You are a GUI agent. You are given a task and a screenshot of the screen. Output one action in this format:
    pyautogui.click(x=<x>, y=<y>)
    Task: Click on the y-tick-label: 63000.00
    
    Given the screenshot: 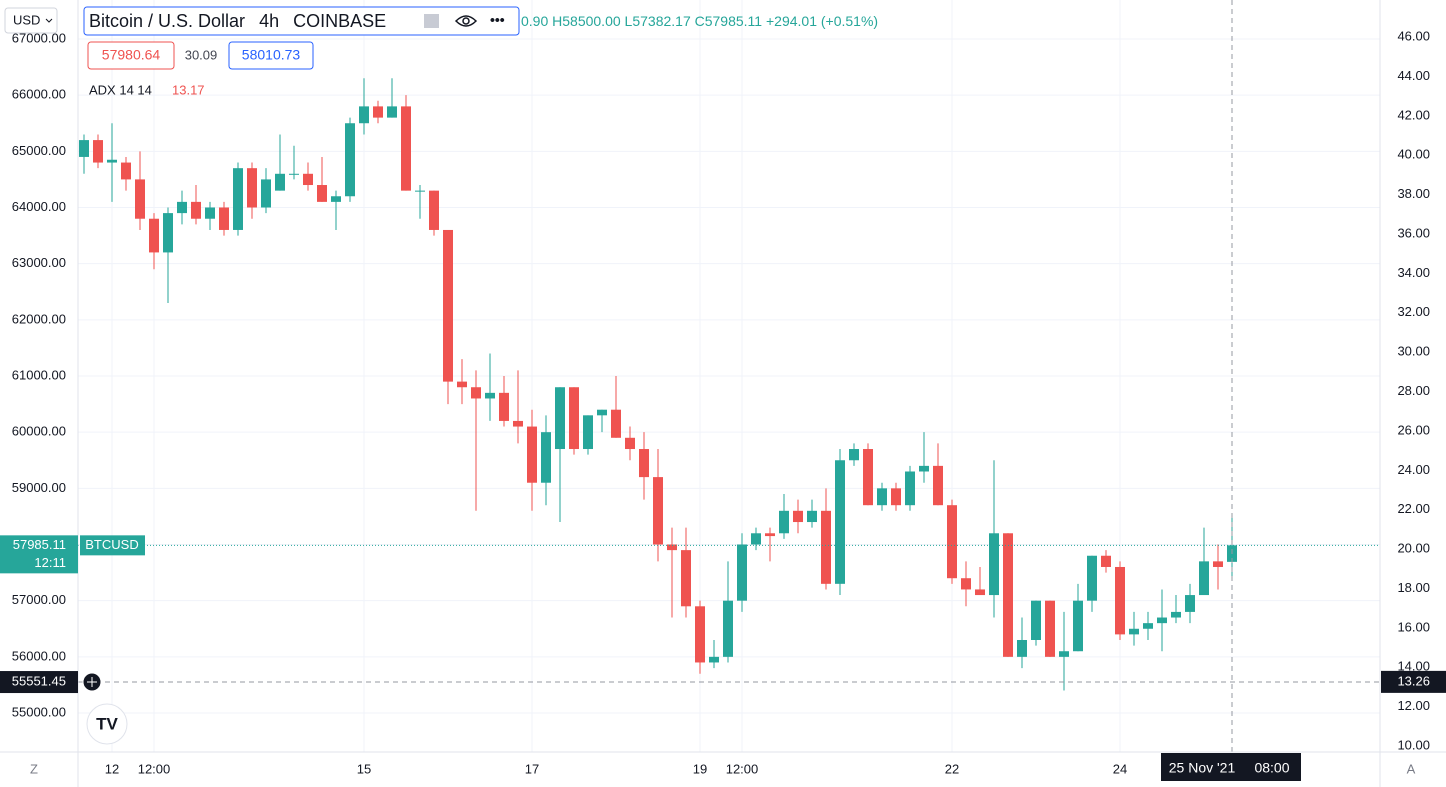 What is the action you would take?
    pyautogui.click(x=39, y=262)
    